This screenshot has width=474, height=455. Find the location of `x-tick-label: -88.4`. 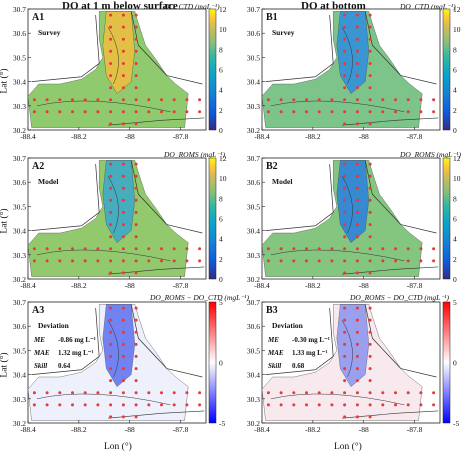

x-tick-label: -88.4 is located at coordinates (262, 429).